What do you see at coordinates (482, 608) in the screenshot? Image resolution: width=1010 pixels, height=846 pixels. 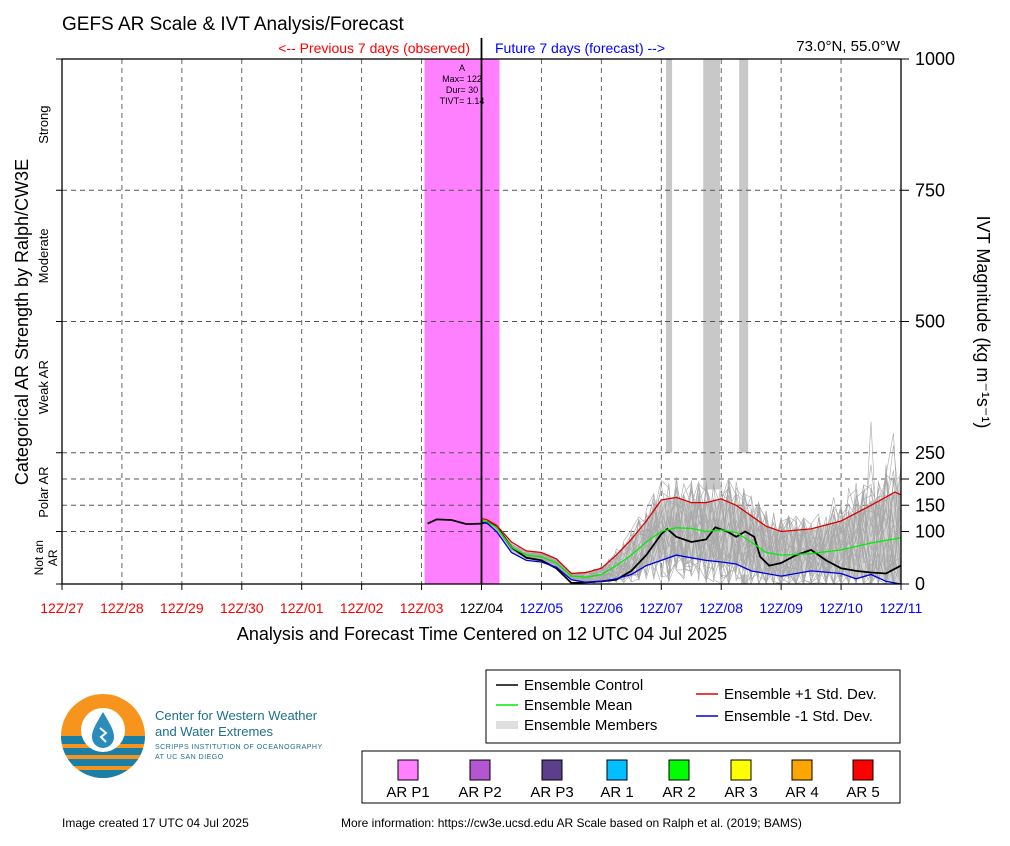 I see `x-tick-label-7: 12Z/04` at bounding box center [482, 608].